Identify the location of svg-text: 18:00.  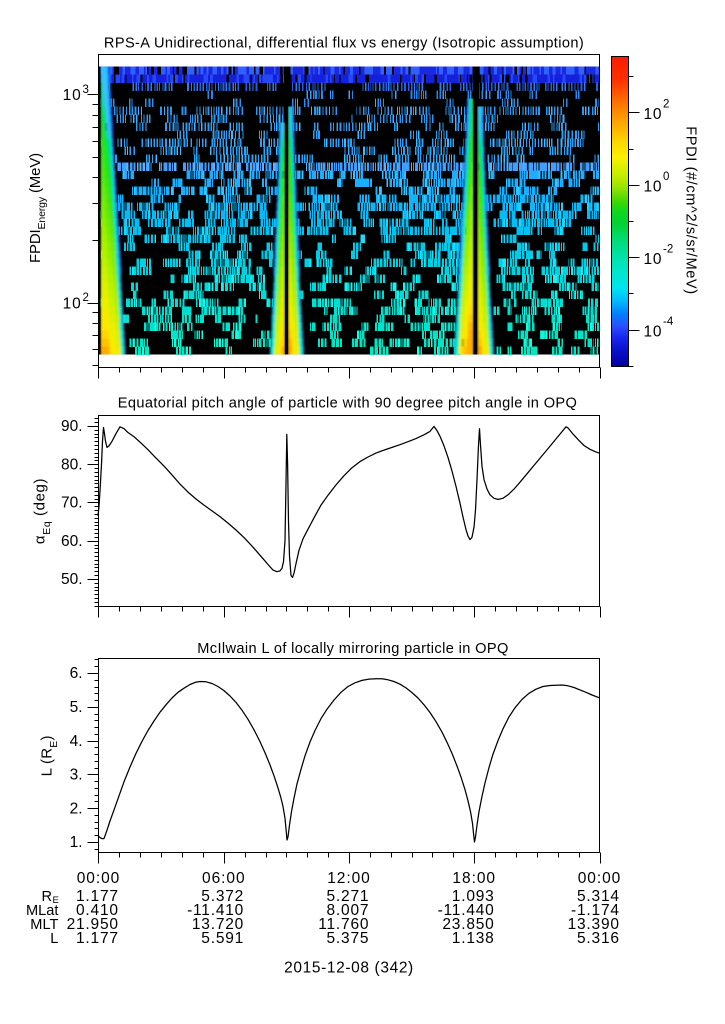
(474, 878).